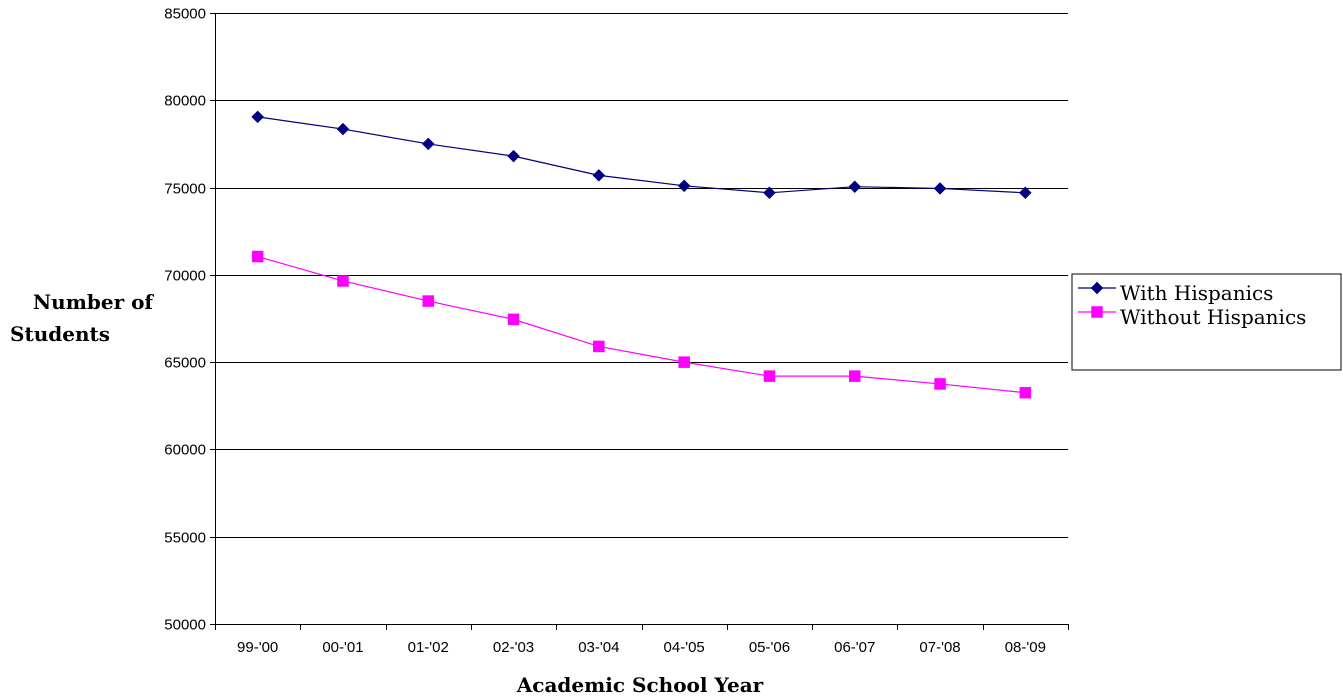 Image resolution: width=1343 pixels, height=698 pixels. What do you see at coordinates (854, 647) in the screenshot?
I see `x-tick-label: 06-'07` at bounding box center [854, 647].